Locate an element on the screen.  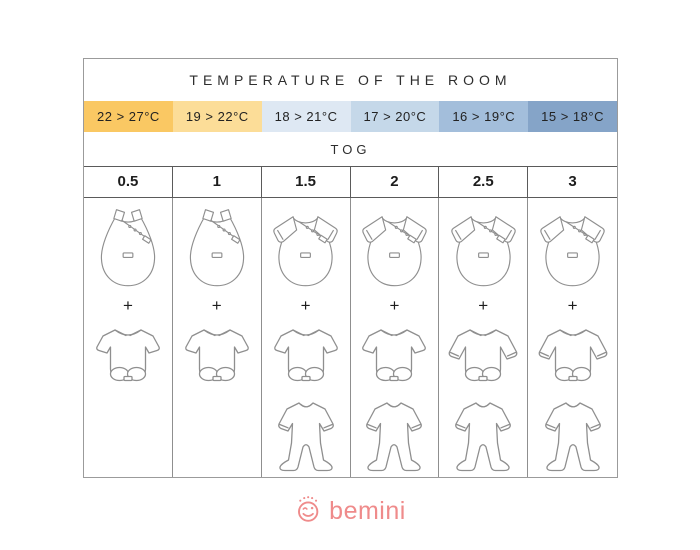
tog-value-cell: 2 is located at coordinates (395, 181).